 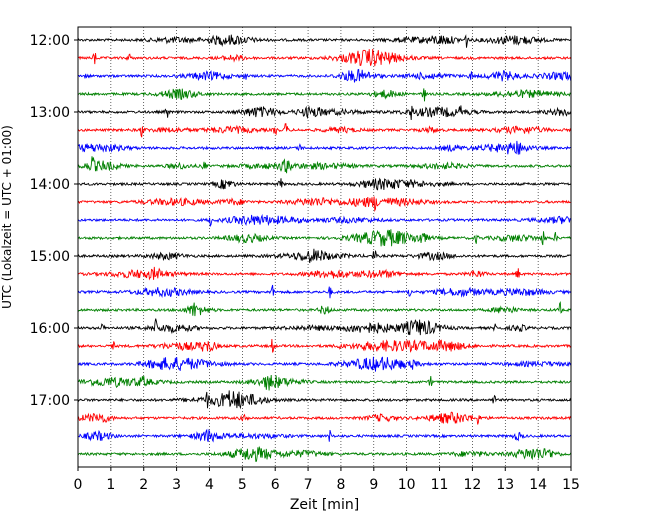 What do you see at coordinates (50, 113) in the screenshot?
I see `y-tick-label: 13:00` at bounding box center [50, 113].